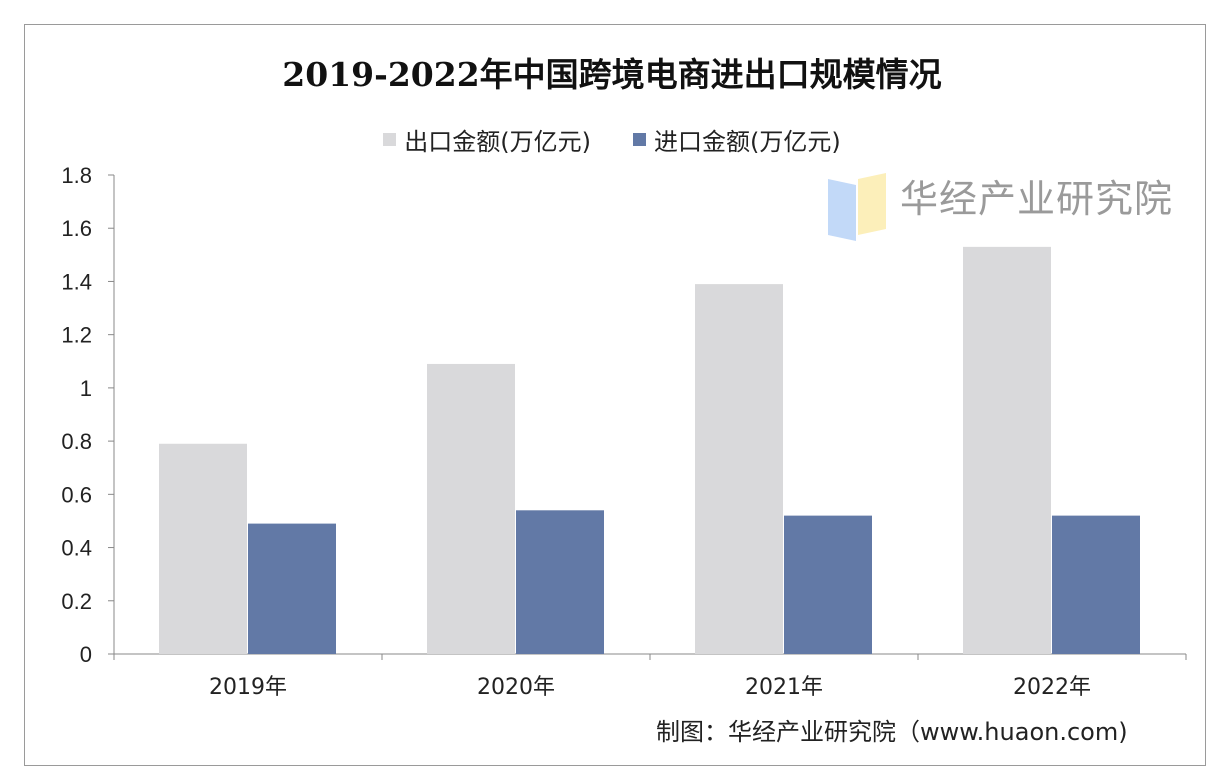 The width and height of the screenshot is (1224, 782). I want to click on watermark-logo, so click(858, 207).